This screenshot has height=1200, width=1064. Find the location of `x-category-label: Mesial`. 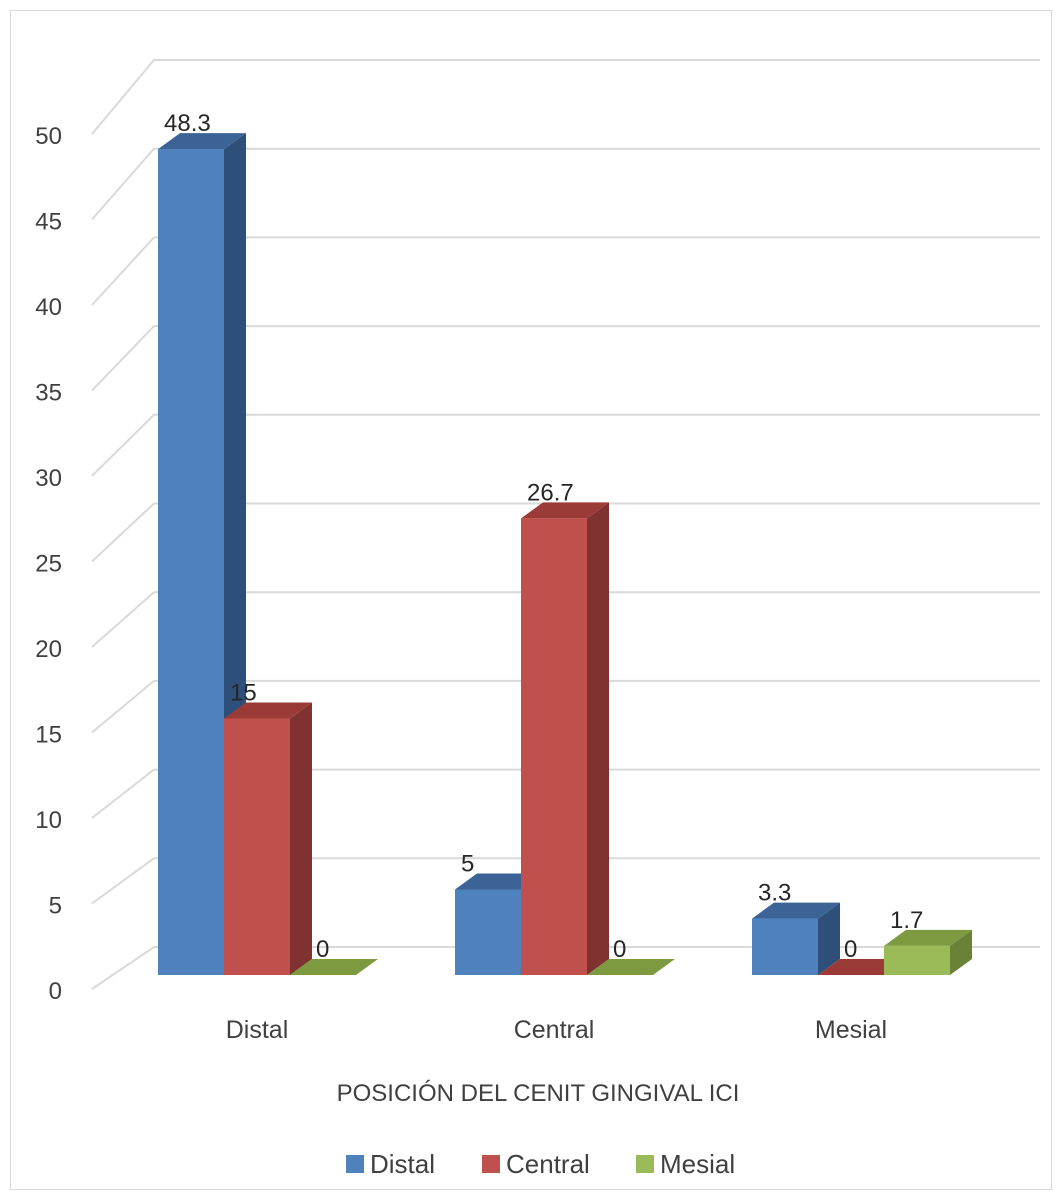

x-category-label: Mesial is located at coordinates (851, 1030).